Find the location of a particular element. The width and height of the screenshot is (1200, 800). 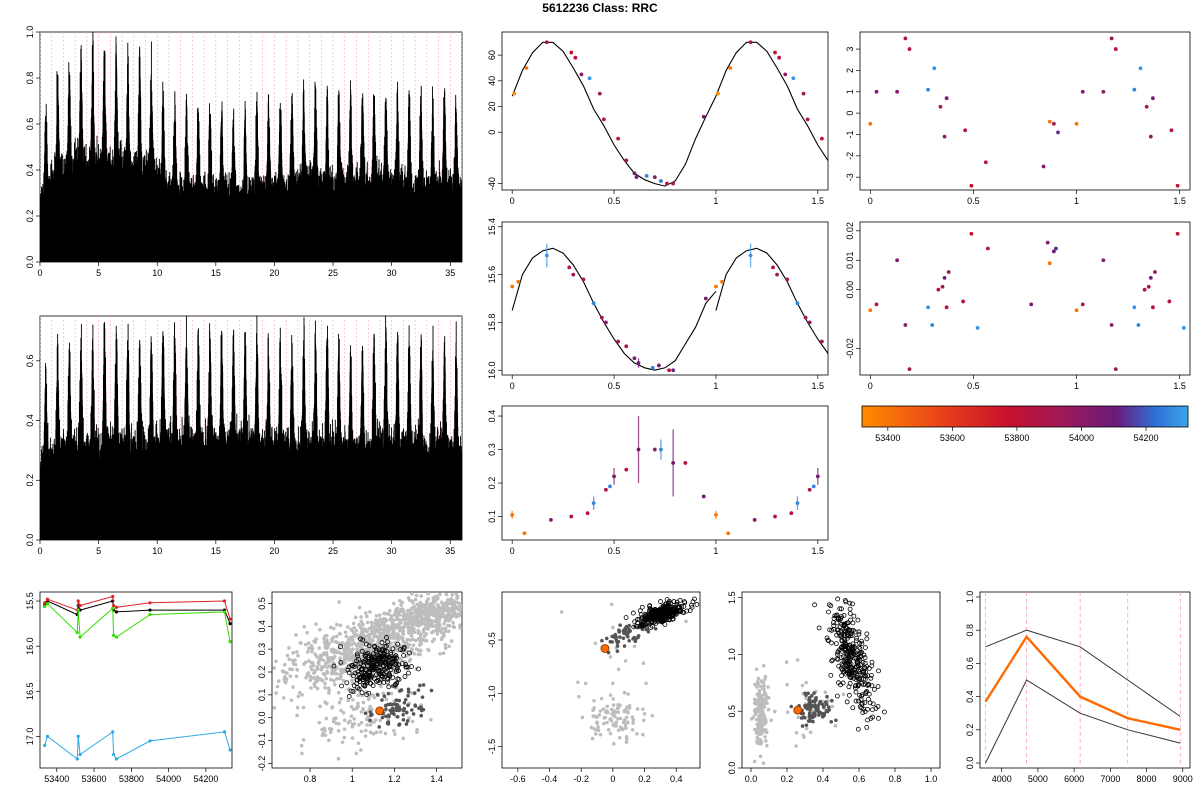

pc1_periodogram-xtick-label: 0 is located at coordinates (39, 273).